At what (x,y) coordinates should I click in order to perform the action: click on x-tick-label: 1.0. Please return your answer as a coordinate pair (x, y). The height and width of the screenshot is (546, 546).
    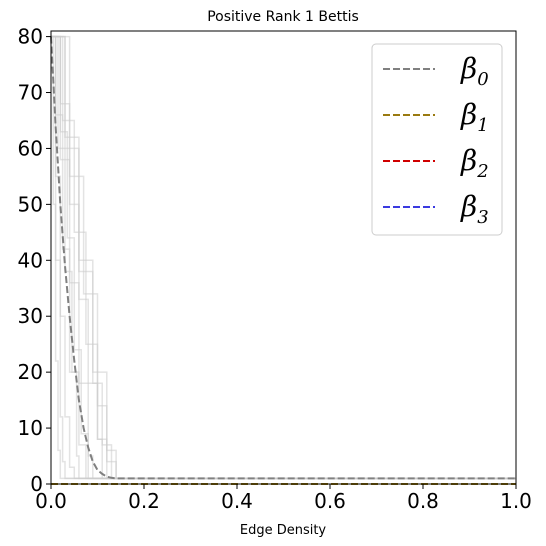
    Looking at the image, I should click on (516, 501).